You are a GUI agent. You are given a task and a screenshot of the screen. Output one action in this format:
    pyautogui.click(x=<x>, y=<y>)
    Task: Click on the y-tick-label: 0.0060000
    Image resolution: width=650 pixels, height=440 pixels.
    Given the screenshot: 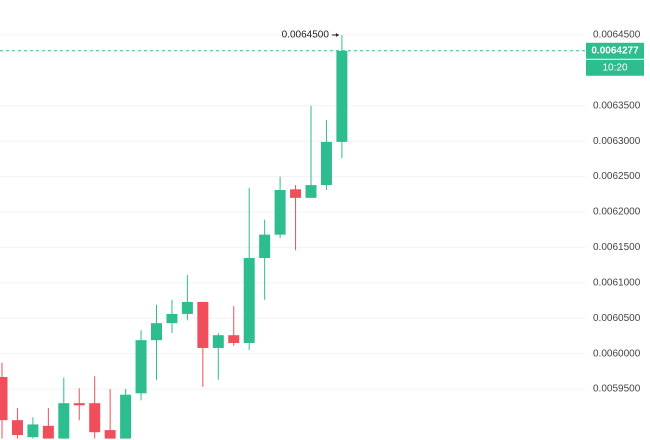 What is the action you would take?
    pyautogui.click(x=617, y=353)
    